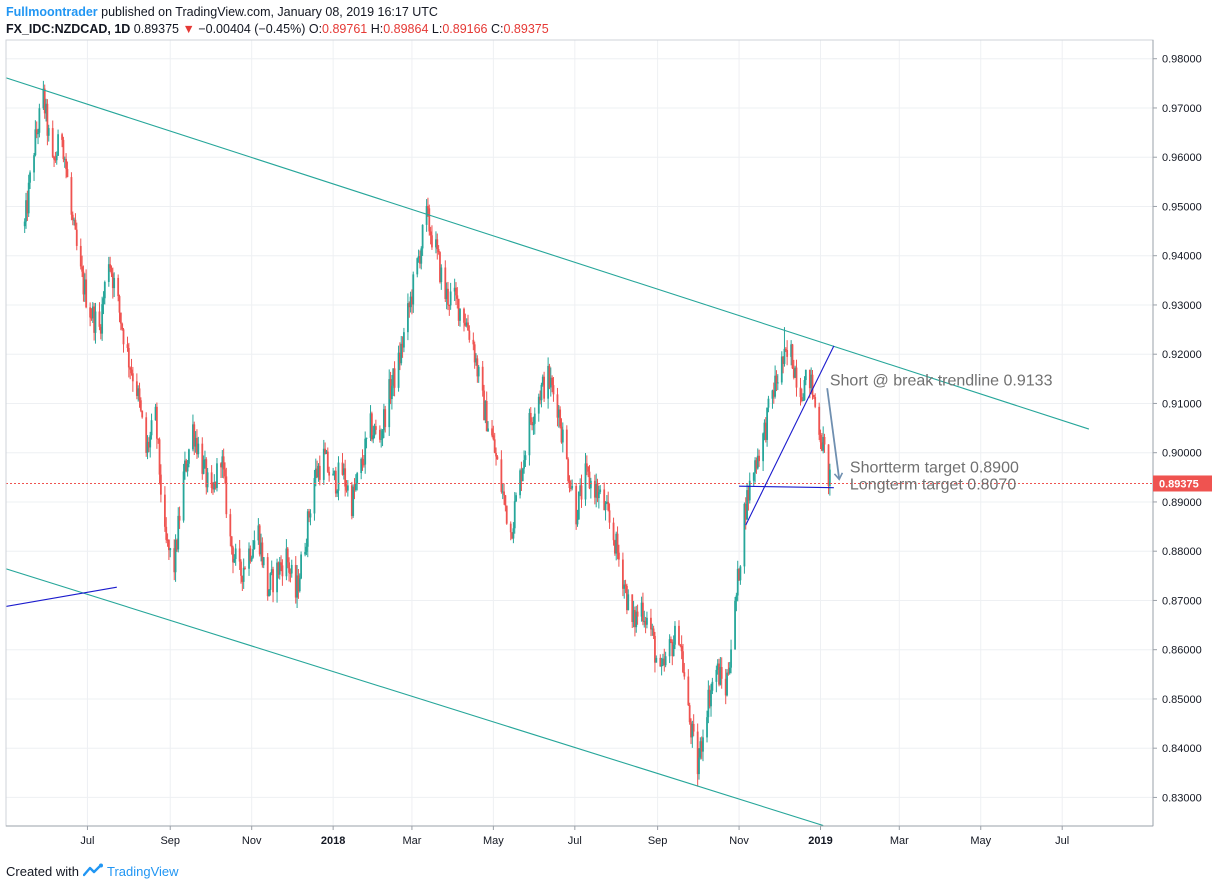 The height and width of the screenshot is (889, 1215). What do you see at coordinates (60, 596) in the screenshot?
I see `short-left-trendline` at bounding box center [60, 596].